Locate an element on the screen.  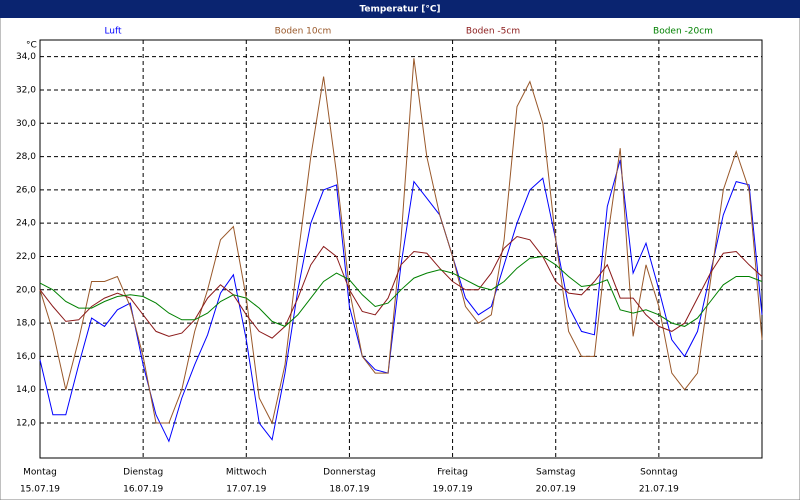
x-tick-label: Donnerstag is located at coordinates (349, 473).